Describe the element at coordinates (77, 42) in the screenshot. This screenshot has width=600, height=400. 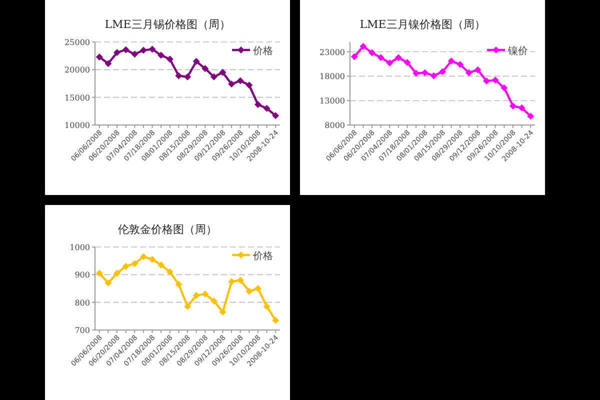
I see `y-tick-label: 25000` at that location.